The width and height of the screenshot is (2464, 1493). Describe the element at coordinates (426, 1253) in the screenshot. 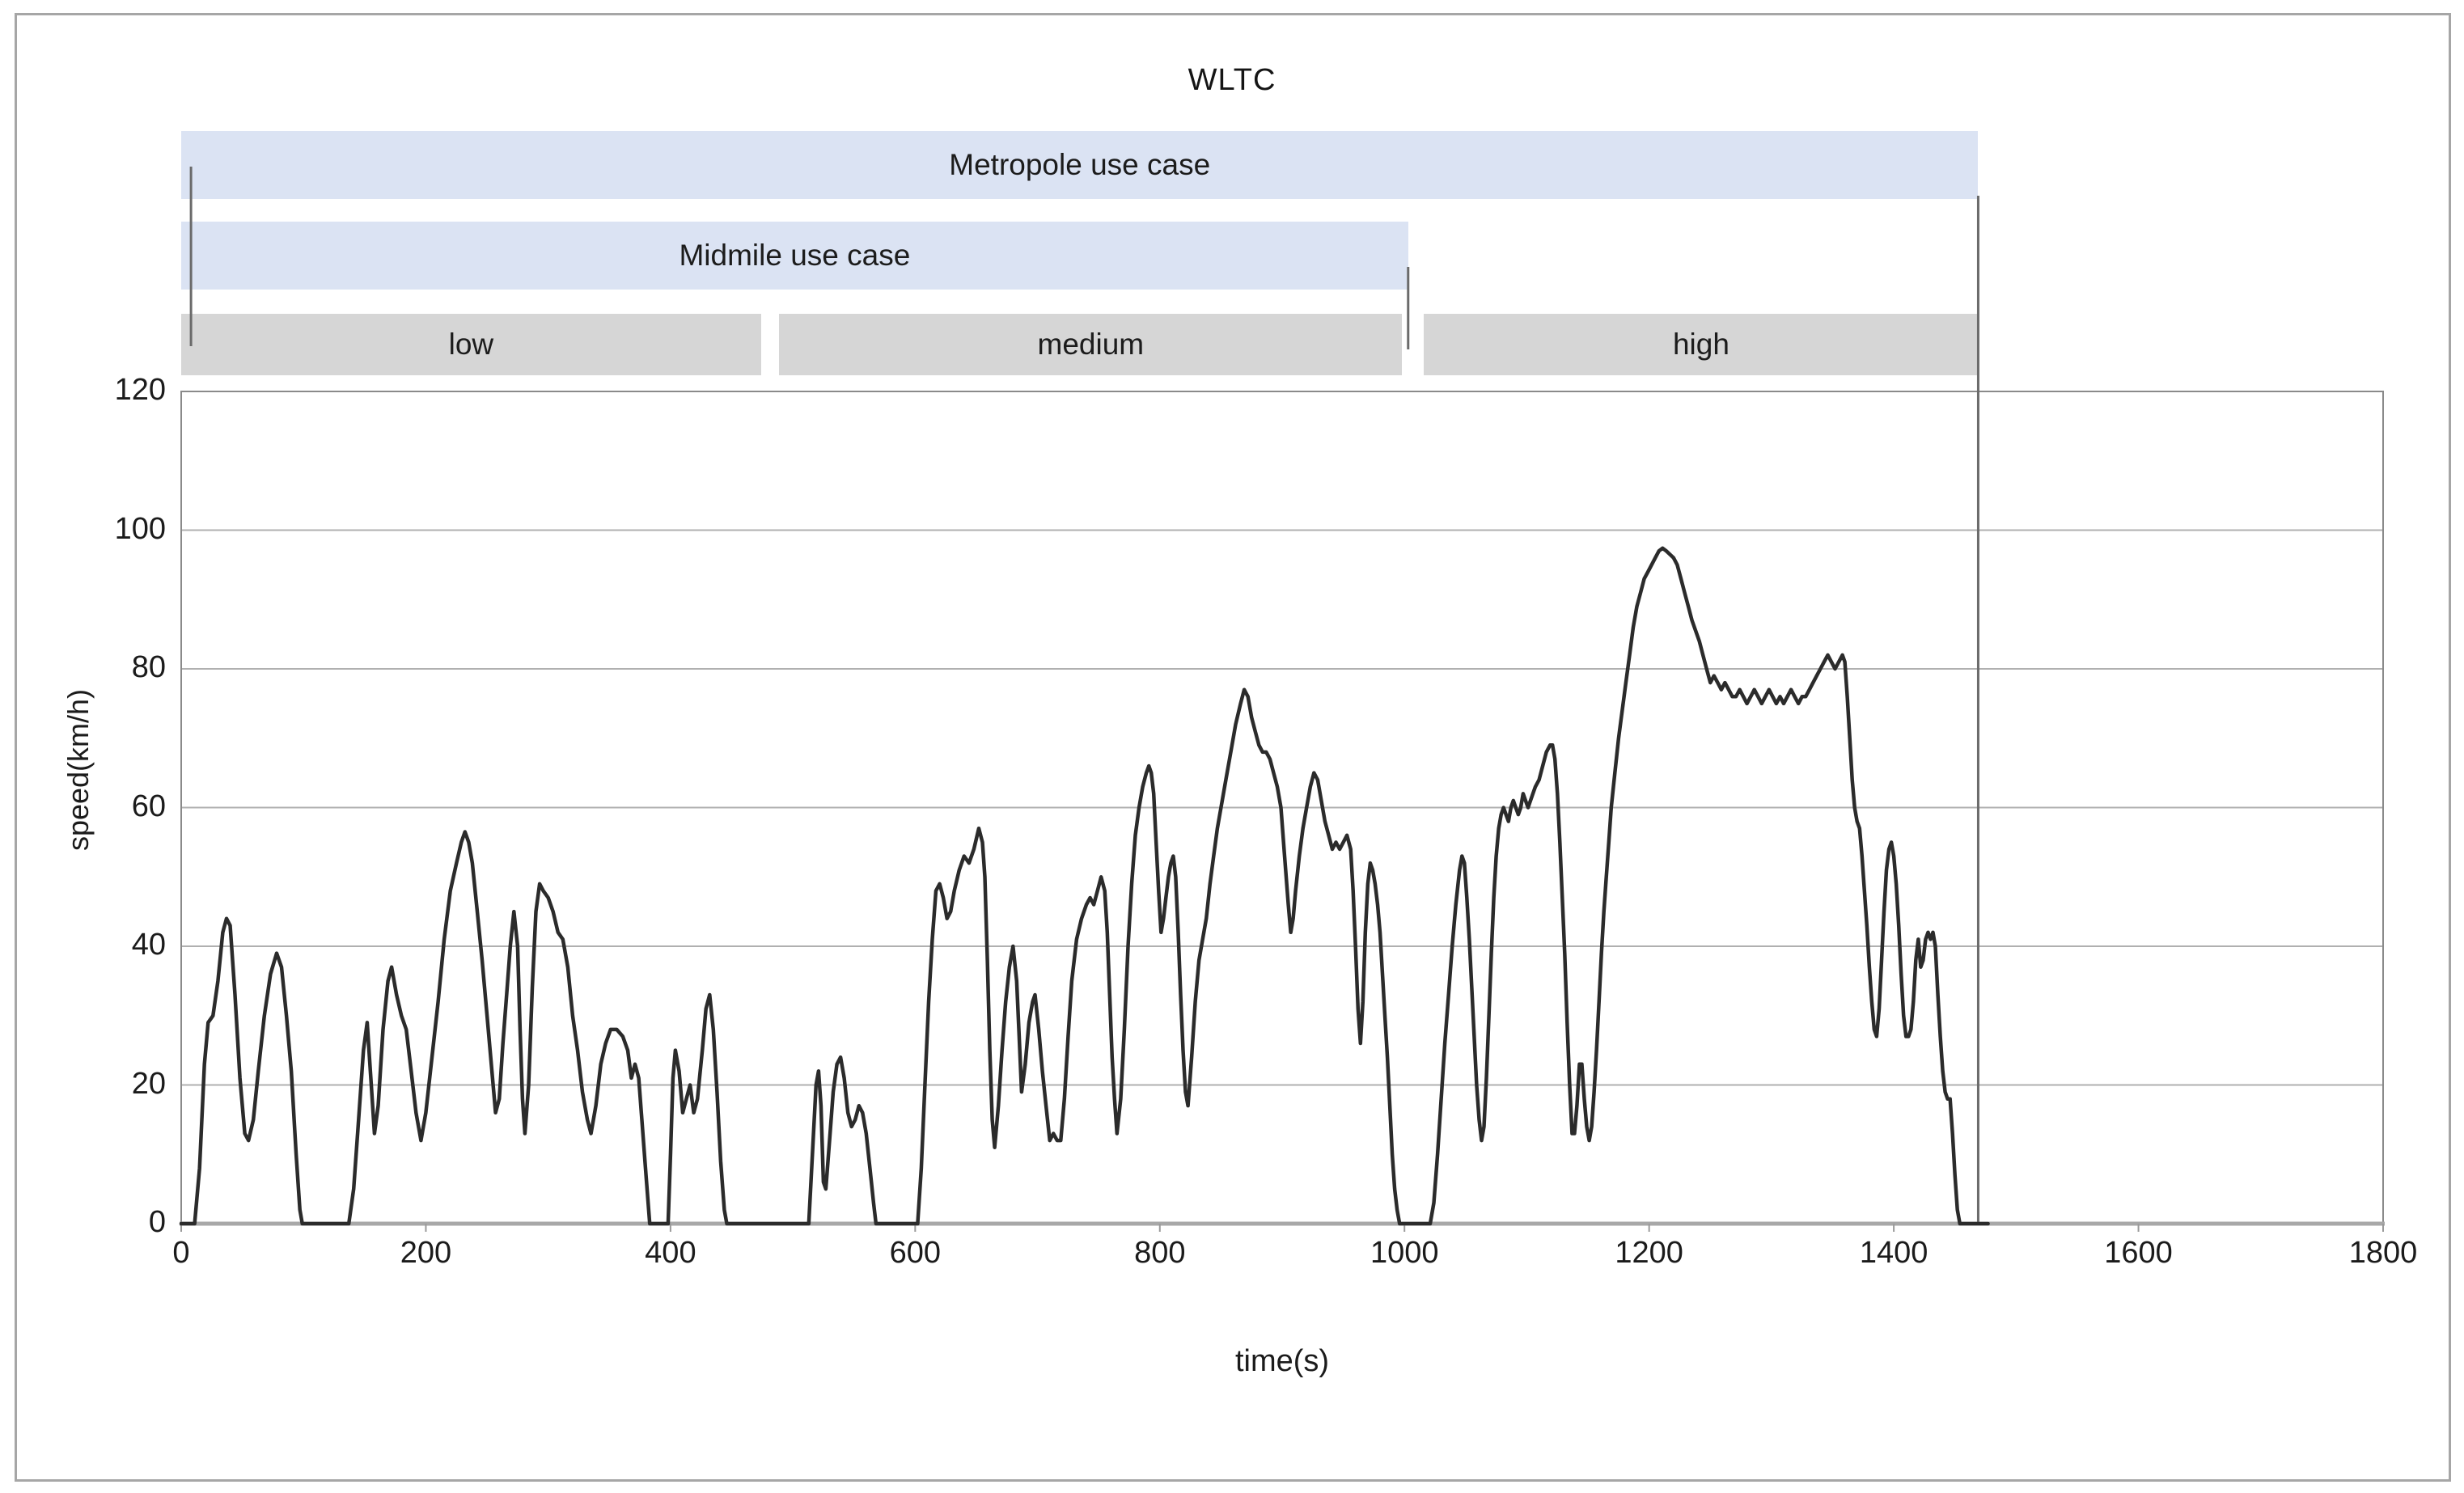

I see `x-tick-label-200: 200` at that location.